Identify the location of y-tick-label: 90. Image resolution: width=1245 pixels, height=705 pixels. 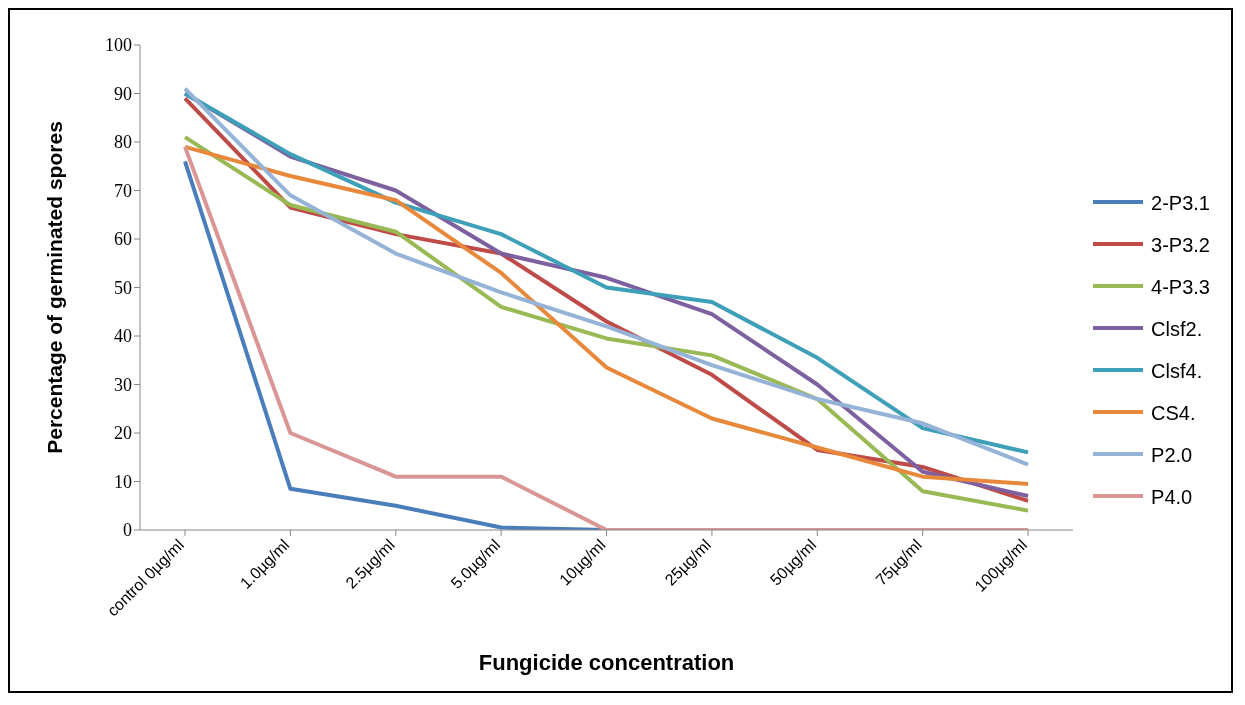
(123, 93).